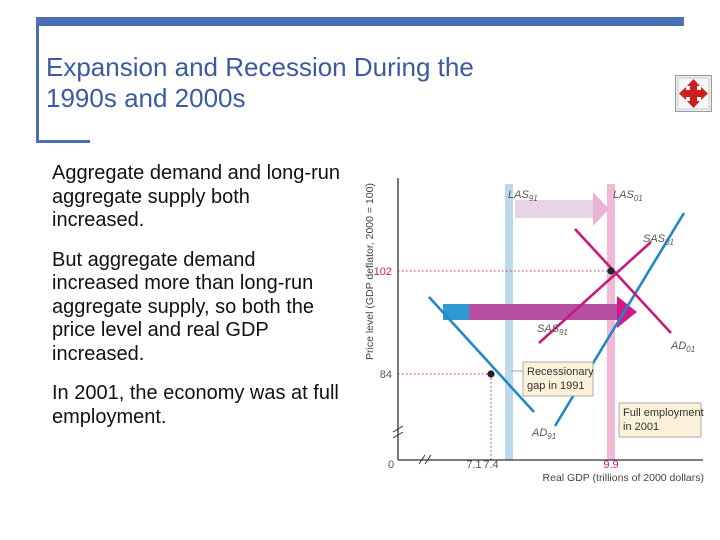  What do you see at coordinates (473, 465) in the screenshot?
I see `x-tick-7-1: 7.1` at bounding box center [473, 465].